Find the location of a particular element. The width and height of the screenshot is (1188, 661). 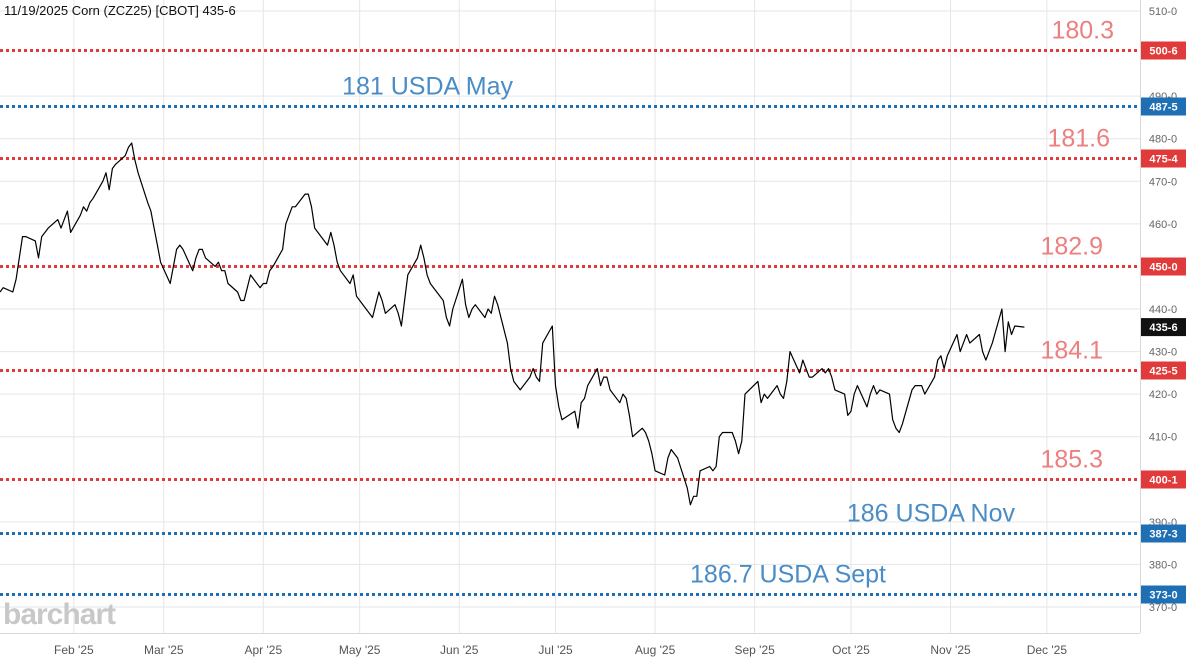

x-tick-label: Jun '25 is located at coordinates (459, 650).